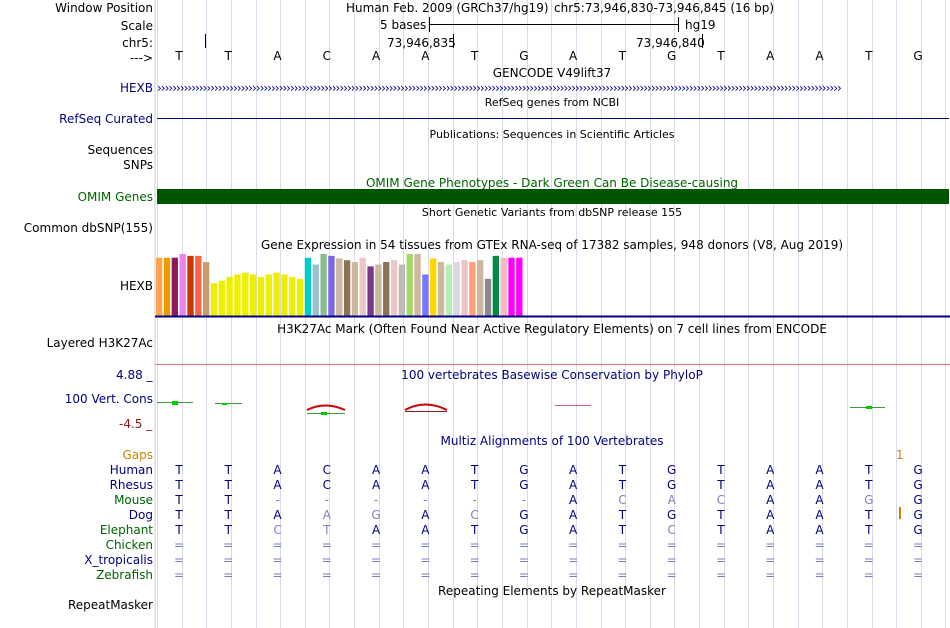 This screenshot has width=950, height=628. Describe the element at coordinates (179, 530) in the screenshot. I see `align-elephant-0: T` at that location.